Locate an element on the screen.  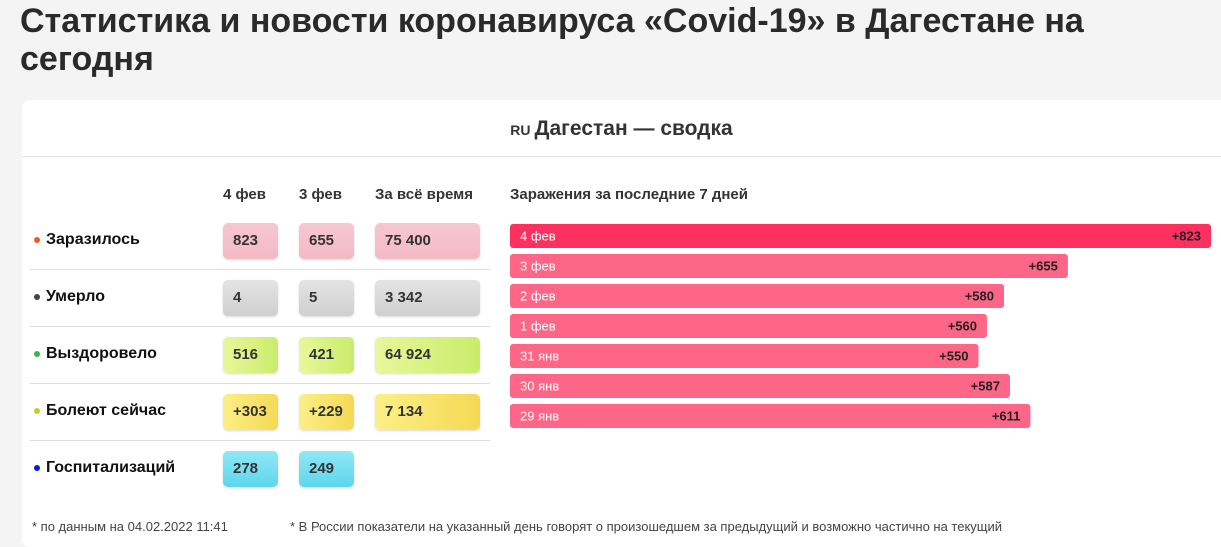
column-header: 3 фев is located at coordinates (321, 194).